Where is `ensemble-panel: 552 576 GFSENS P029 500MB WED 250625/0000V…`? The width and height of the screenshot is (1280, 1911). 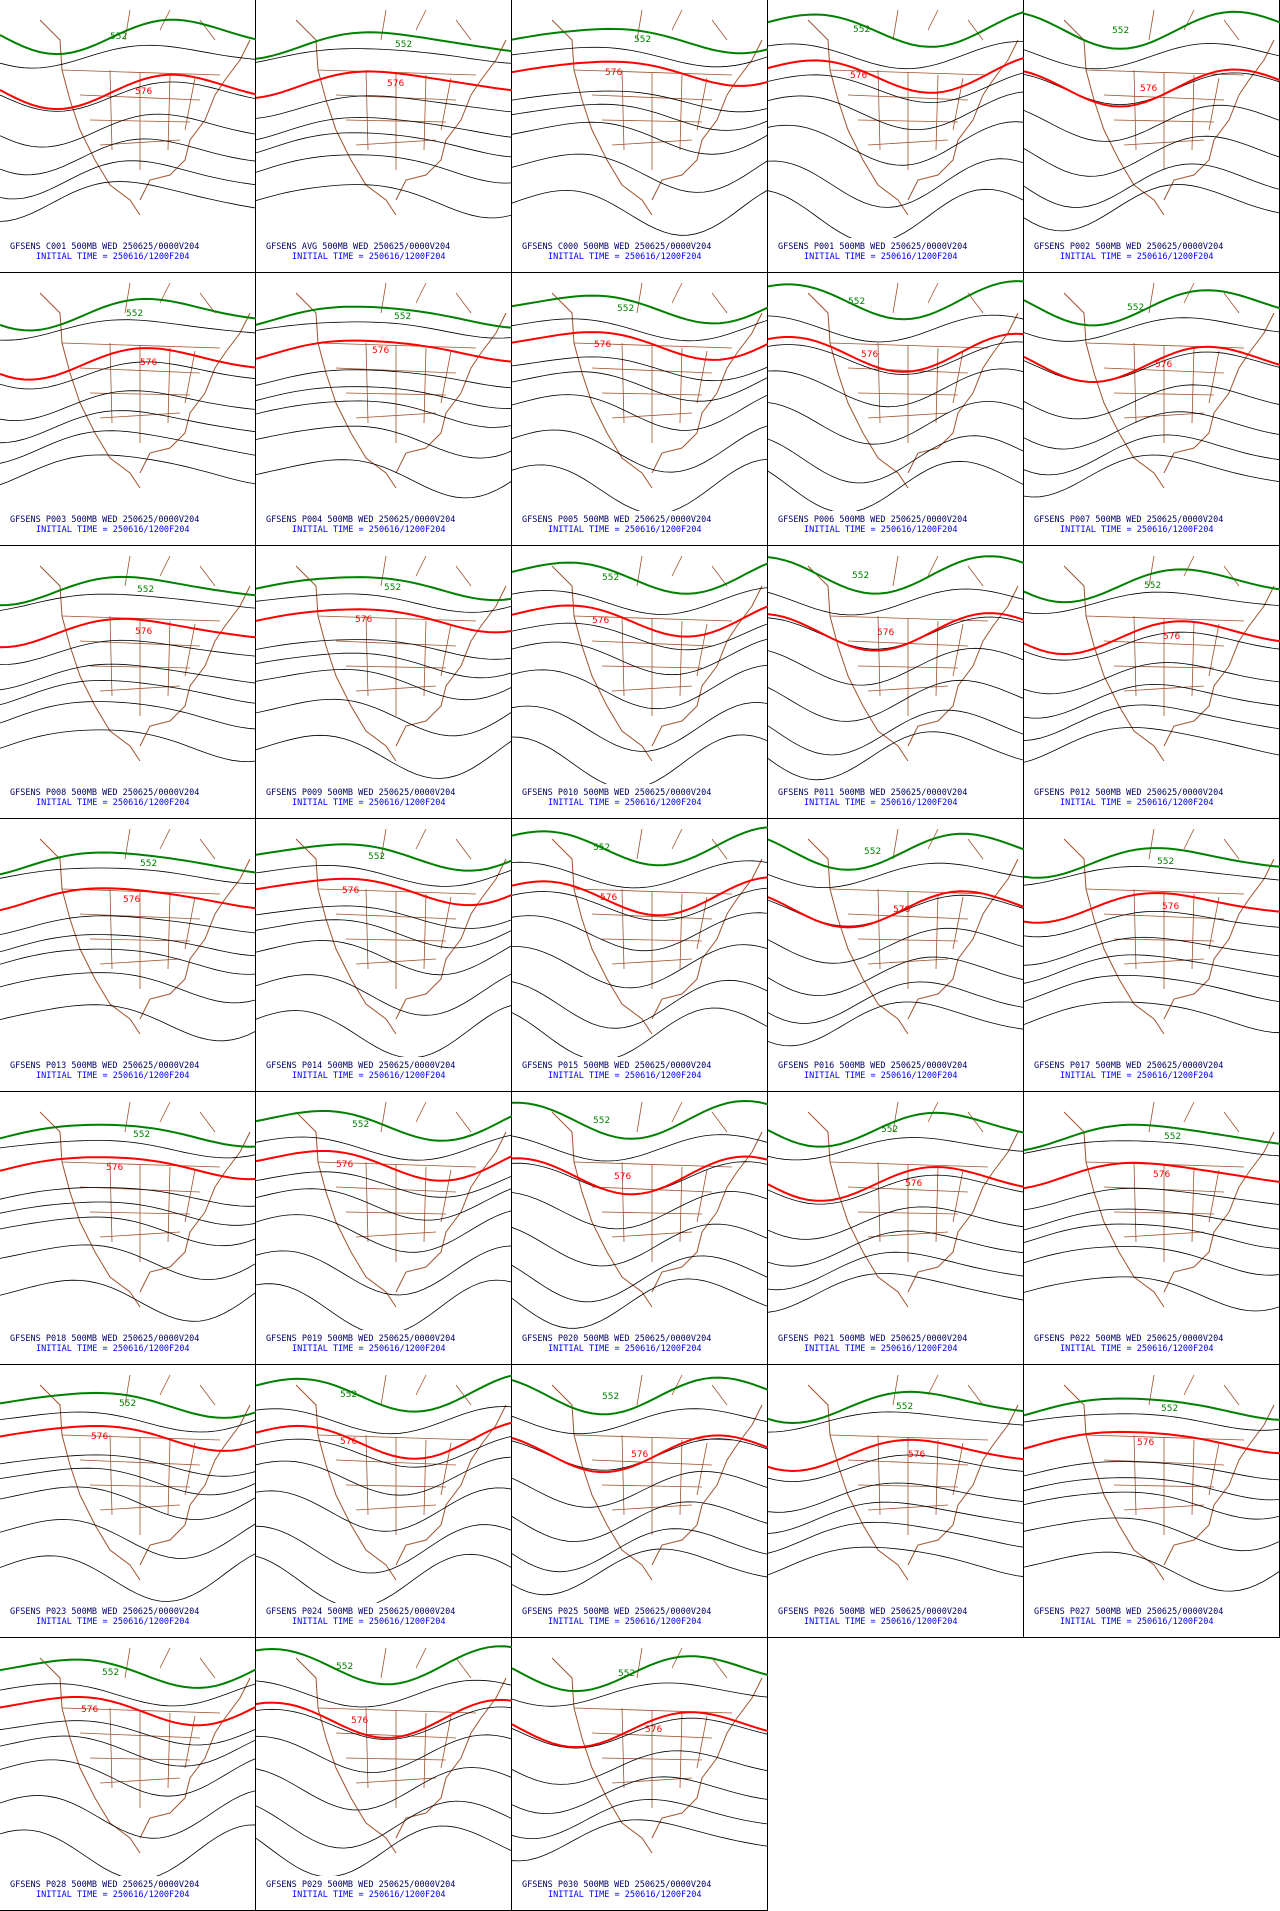
ensemble-panel: 552 576 GFSENS P029 500MB WED 250625/0000V… is located at coordinates (384, 1774).